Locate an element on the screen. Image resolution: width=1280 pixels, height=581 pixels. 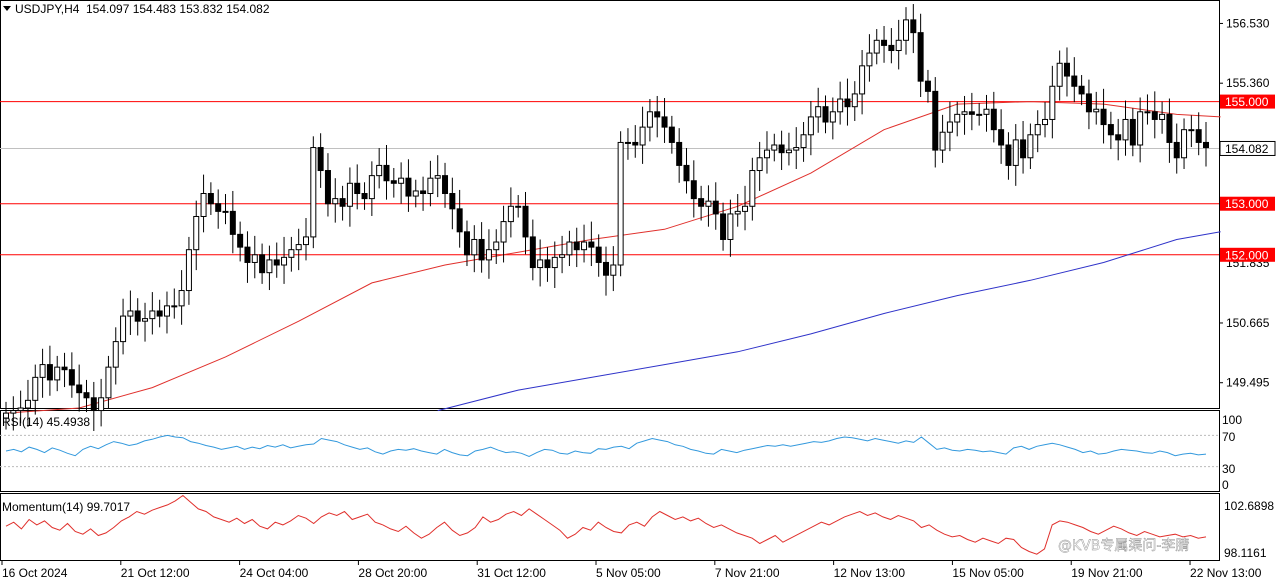
current-price-box is located at coordinates (1247, 148).